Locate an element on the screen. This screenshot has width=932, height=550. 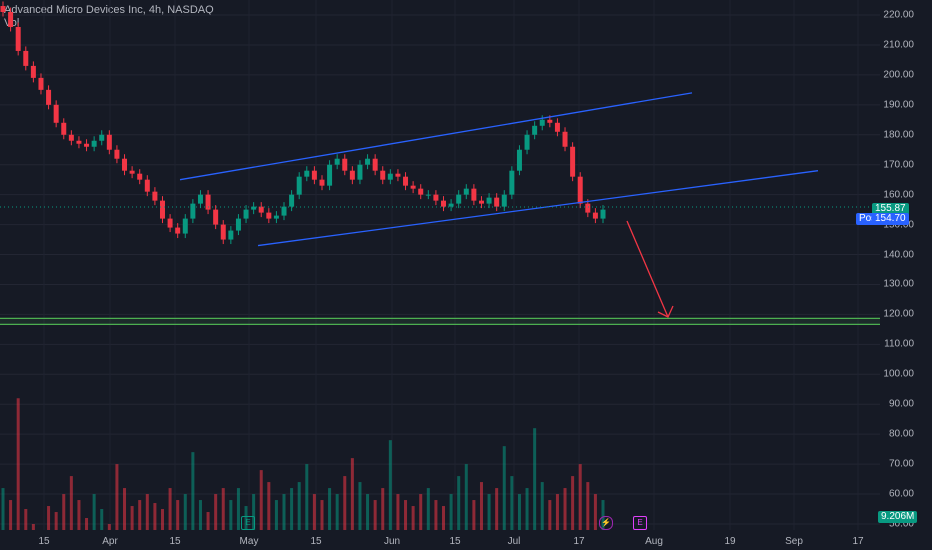
projection-arrow-head is located at coordinates (665, 311).